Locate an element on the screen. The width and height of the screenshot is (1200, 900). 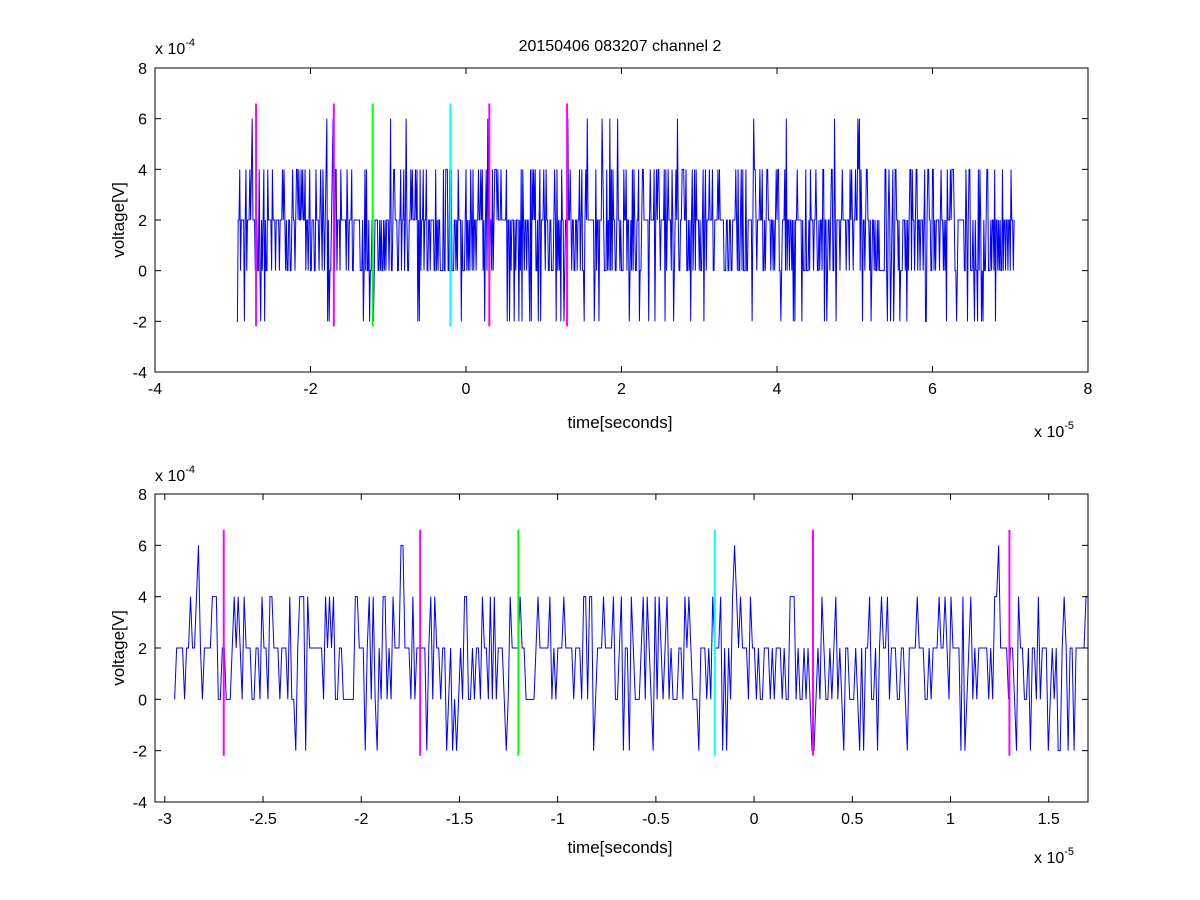
x-tick-label: 1 is located at coordinates (950, 819).